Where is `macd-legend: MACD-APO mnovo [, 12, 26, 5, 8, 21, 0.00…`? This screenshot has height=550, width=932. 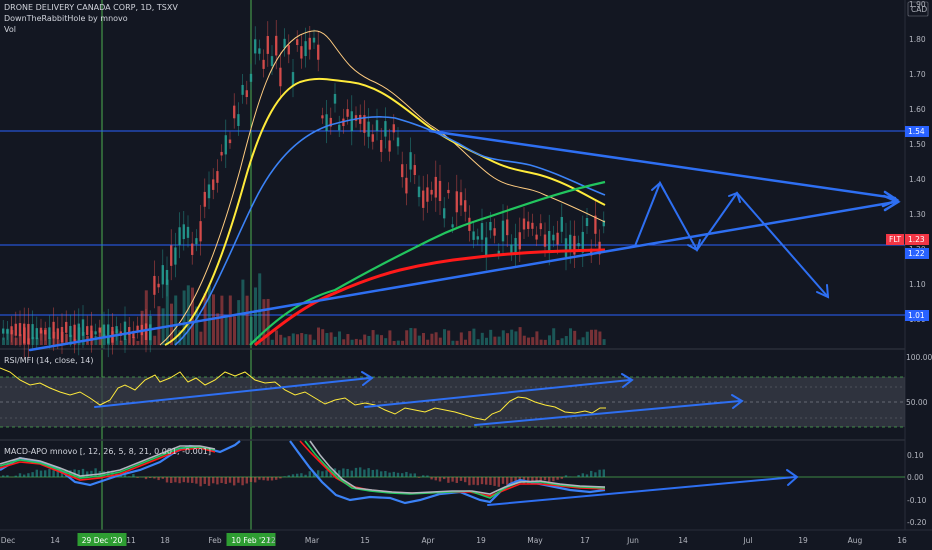
macd-legend: MACD-APO mnovo [, 12, 26, 5, 8, 21, 0.00… is located at coordinates (107, 451).